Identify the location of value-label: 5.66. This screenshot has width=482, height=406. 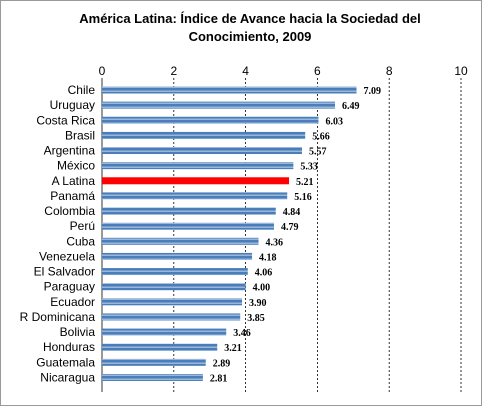
(321, 136).